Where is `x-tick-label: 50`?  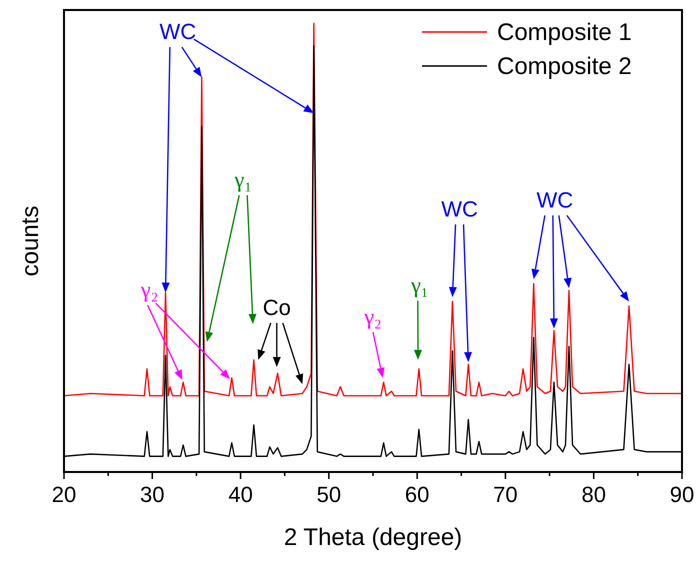 x-tick-label: 50 is located at coordinates (329, 494).